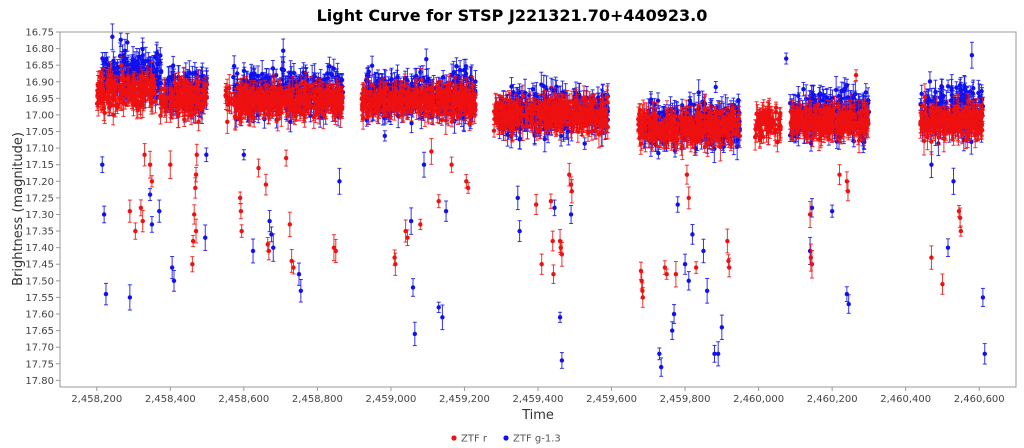  Describe the element at coordinates (39, 115) in the screenshot. I see `y-tick-label: 17.00` at that location.